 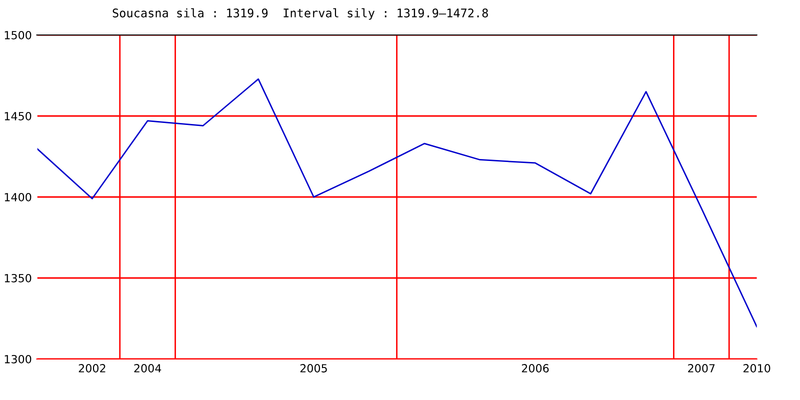 What do you see at coordinates (701, 368) in the screenshot?
I see `x-tick-label: 2007` at bounding box center [701, 368].